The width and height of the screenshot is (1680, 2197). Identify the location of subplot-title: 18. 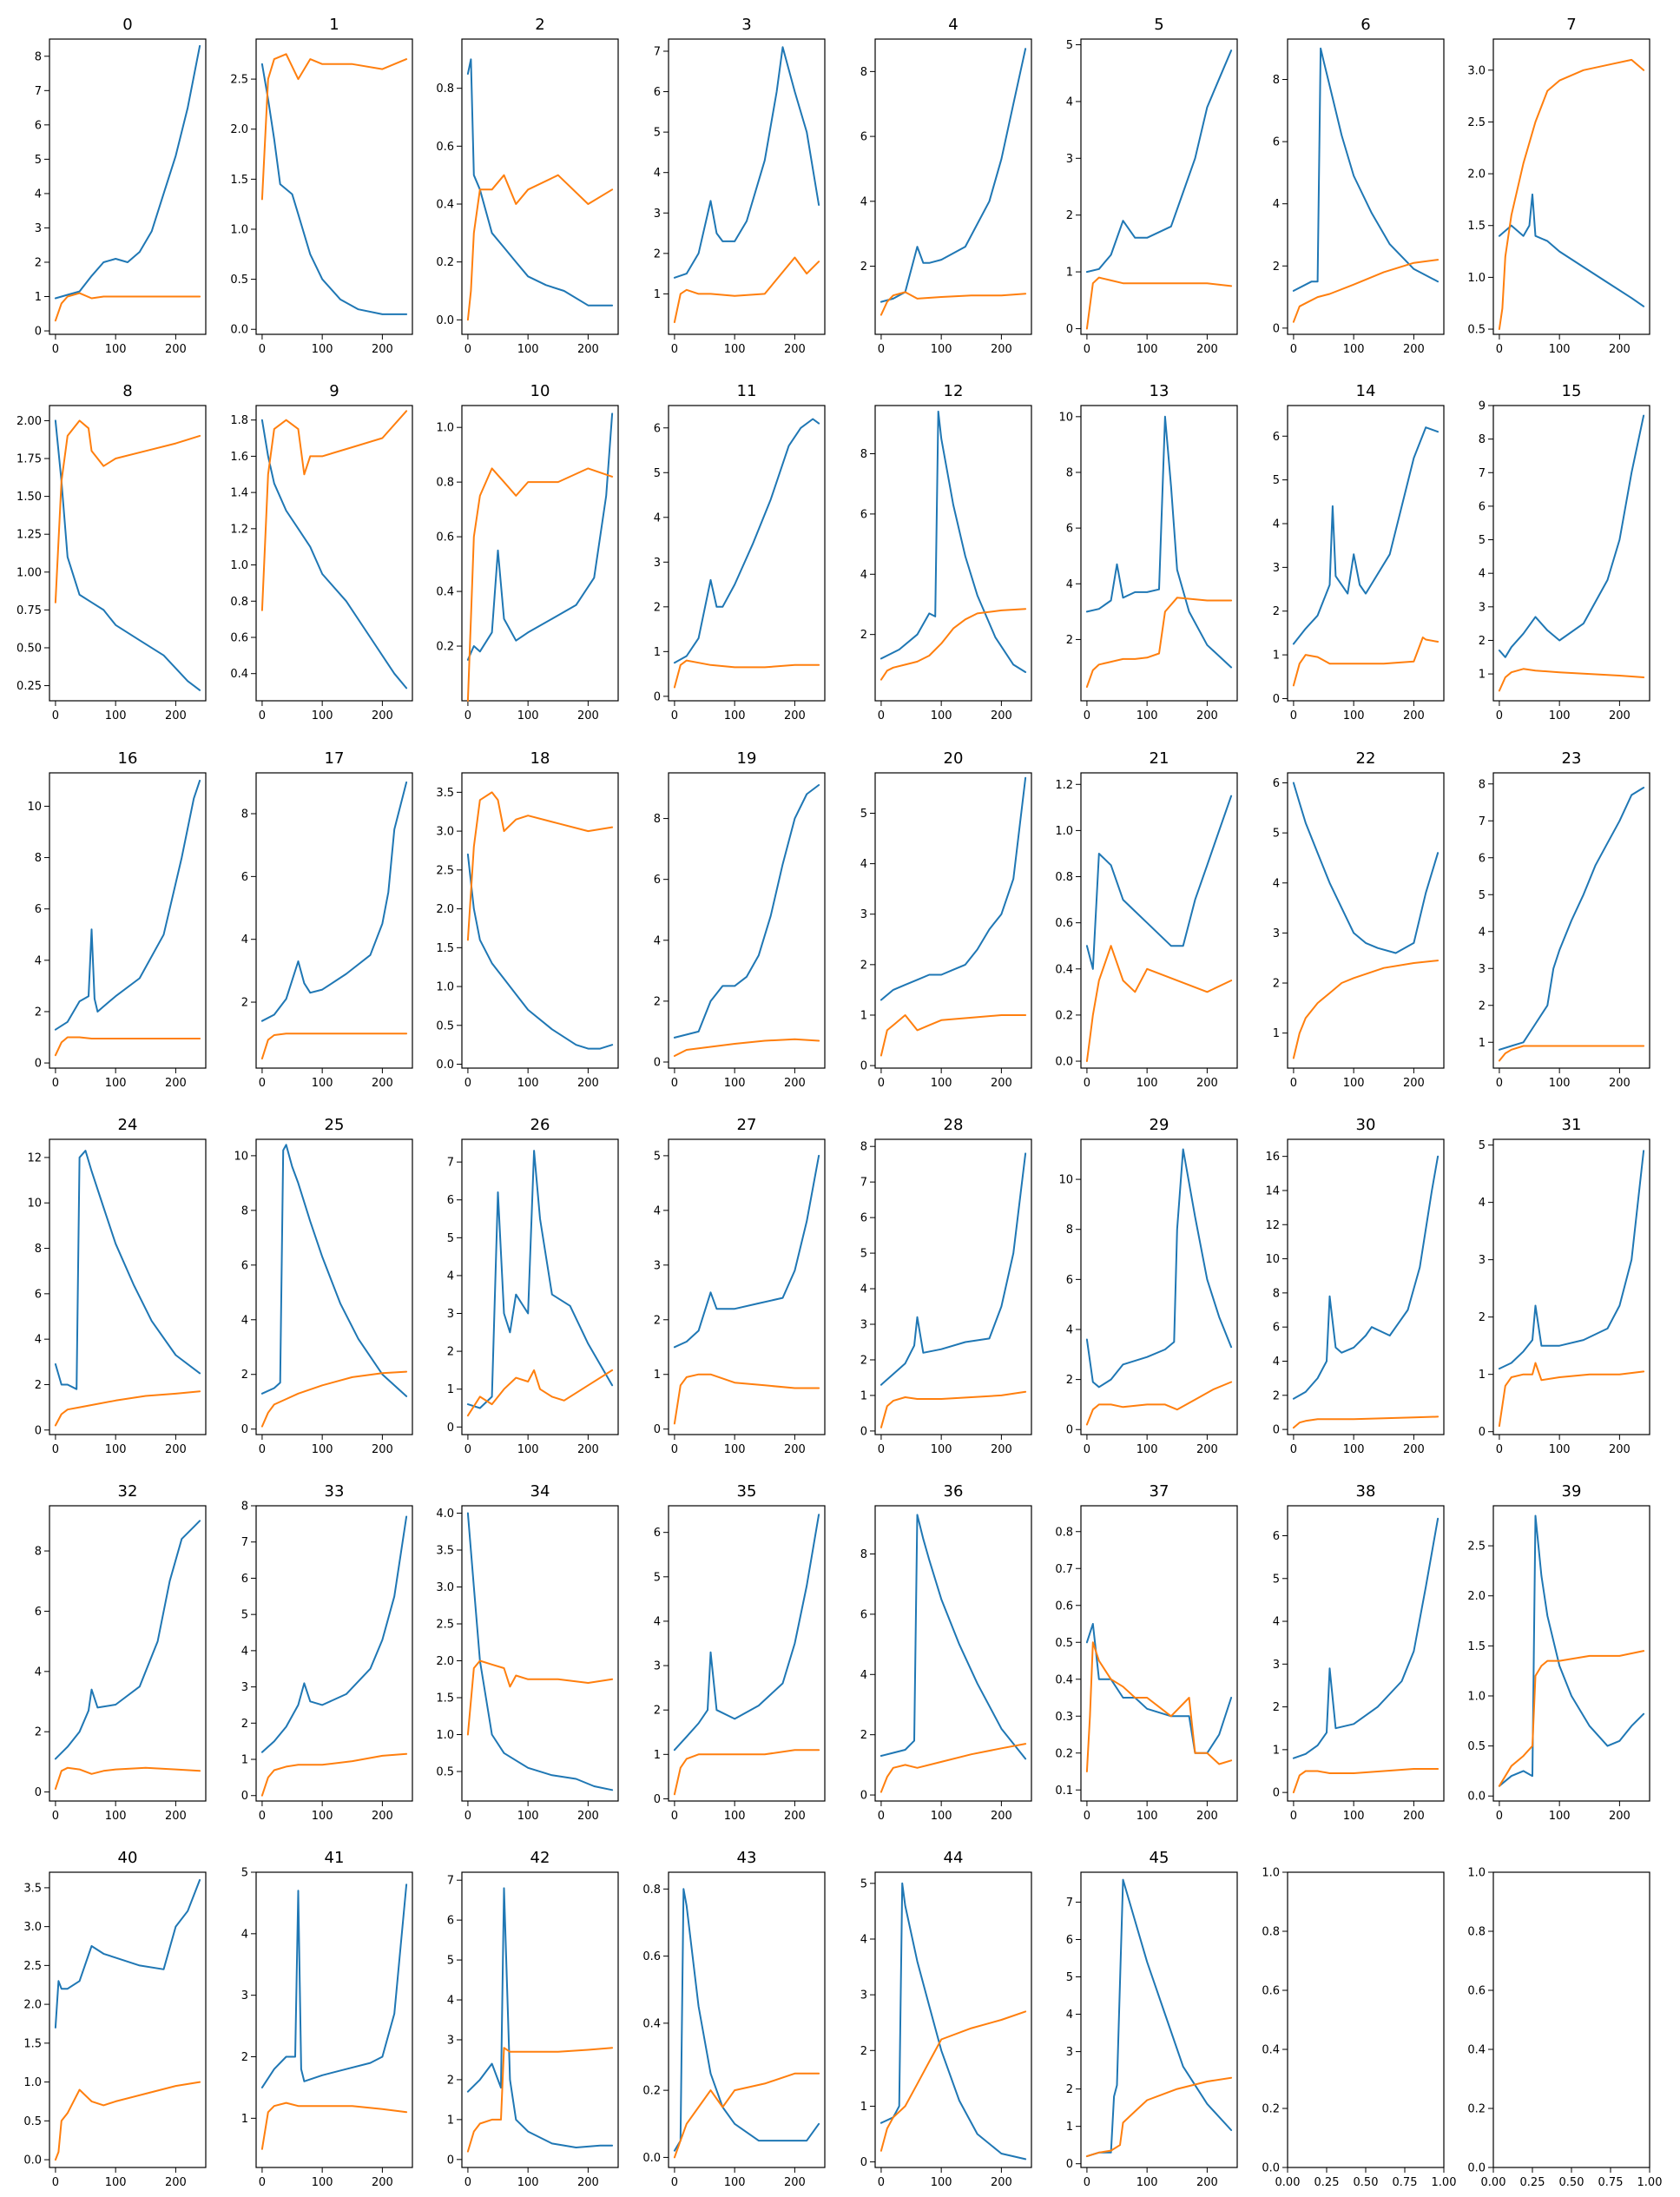
(540, 758).